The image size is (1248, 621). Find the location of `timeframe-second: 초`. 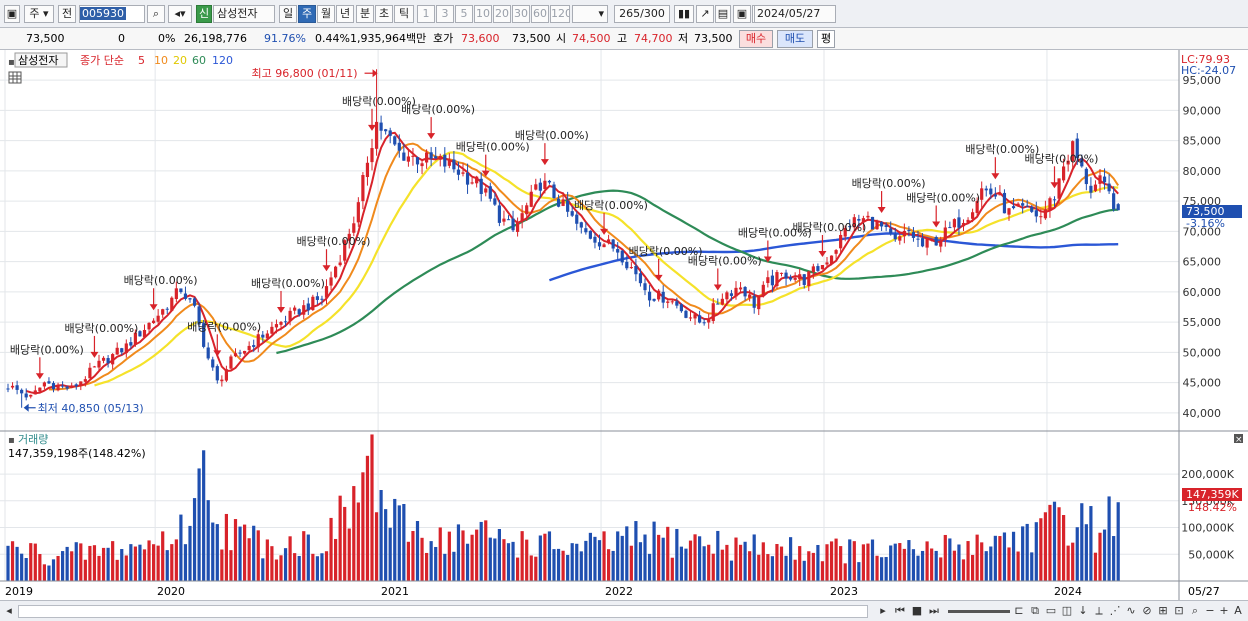

timeframe-second: 초 is located at coordinates (384, 14).